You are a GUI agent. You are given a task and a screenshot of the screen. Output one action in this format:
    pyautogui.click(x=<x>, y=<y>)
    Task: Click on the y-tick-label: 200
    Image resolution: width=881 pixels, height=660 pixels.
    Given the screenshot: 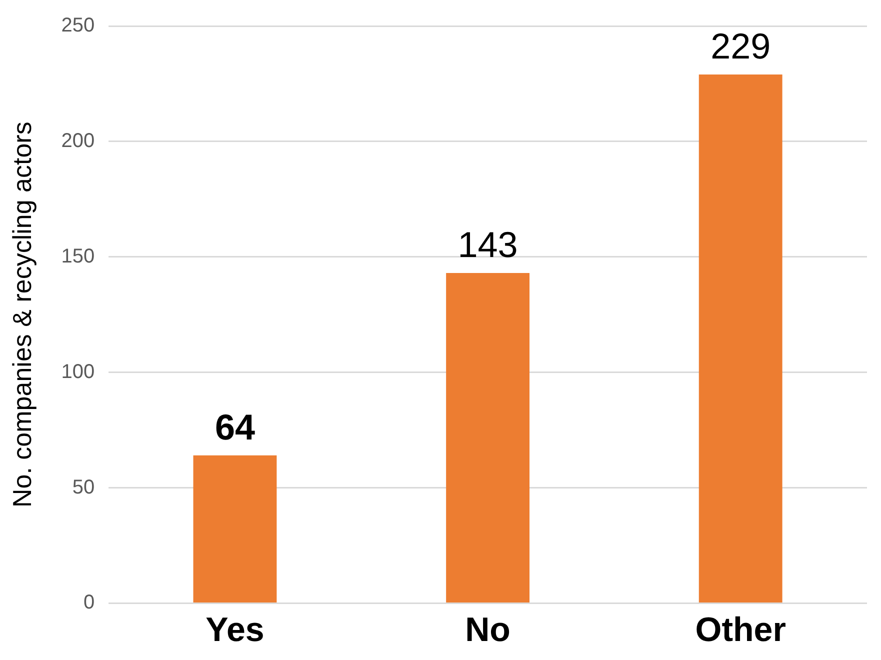 What is the action you would take?
    pyautogui.click(x=78, y=141)
    